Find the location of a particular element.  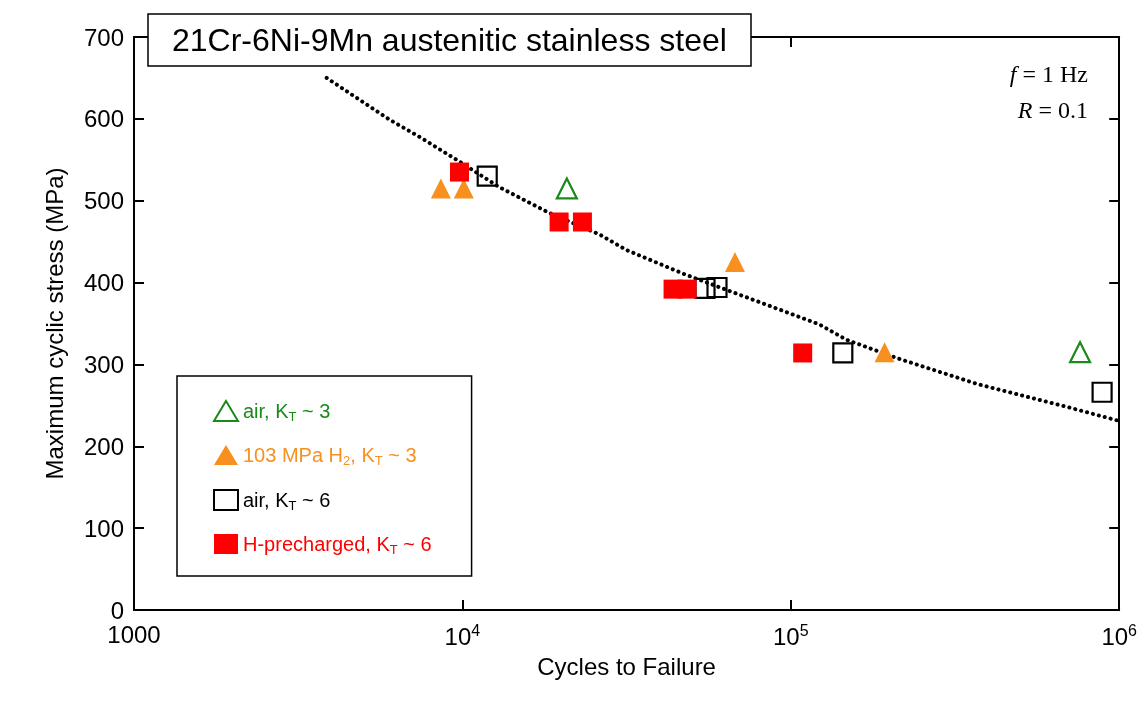

annotation: R = 0.1 is located at coordinates (1052, 110).